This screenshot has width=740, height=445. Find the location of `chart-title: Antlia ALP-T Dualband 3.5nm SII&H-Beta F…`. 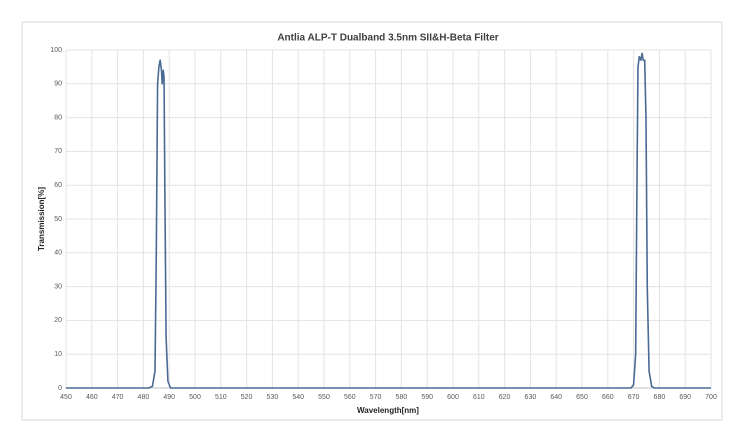

chart-title: Antlia ALP-T Dualband 3.5nm SII&H-Beta F… is located at coordinates (387, 38).